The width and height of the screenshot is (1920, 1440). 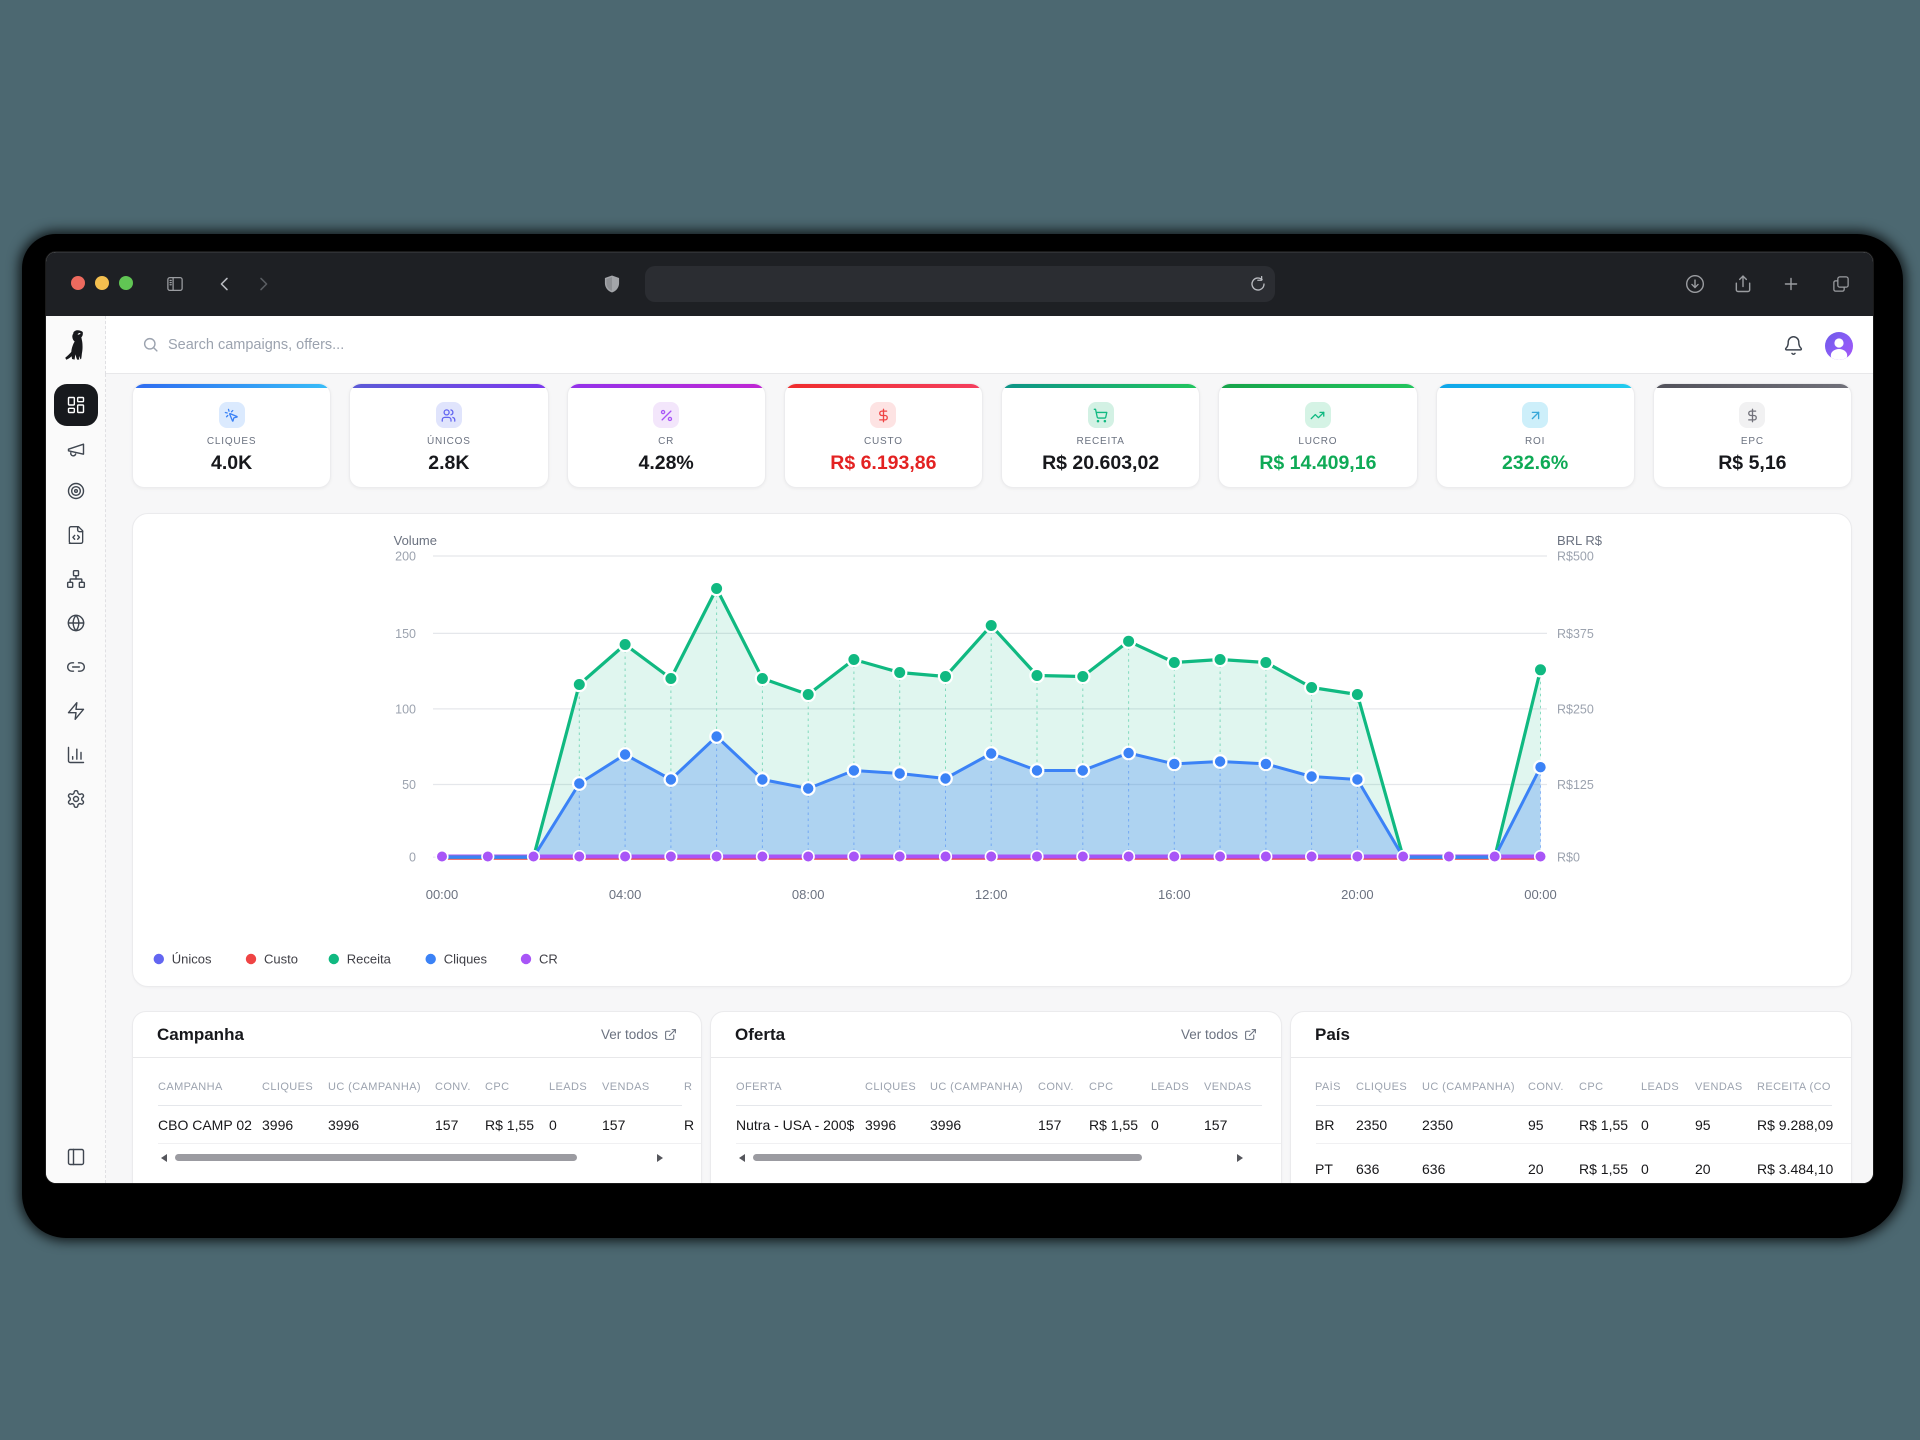 What do you see at coordinates (415, 540) in the screenshot?
I see `svg-text: Volume` at bounding box center [415, 540].